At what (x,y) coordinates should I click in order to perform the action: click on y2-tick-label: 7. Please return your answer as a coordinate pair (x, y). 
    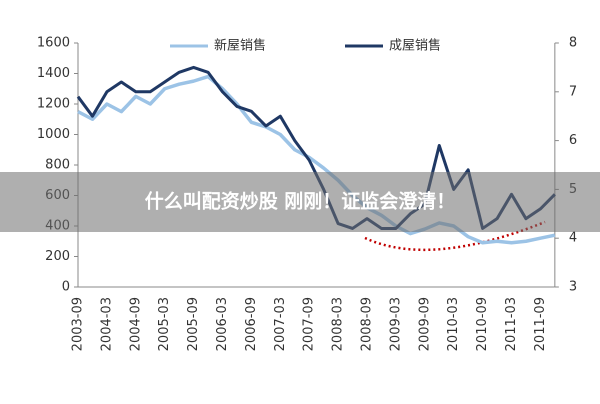
    Looking at the image, I should click on (573, 91).